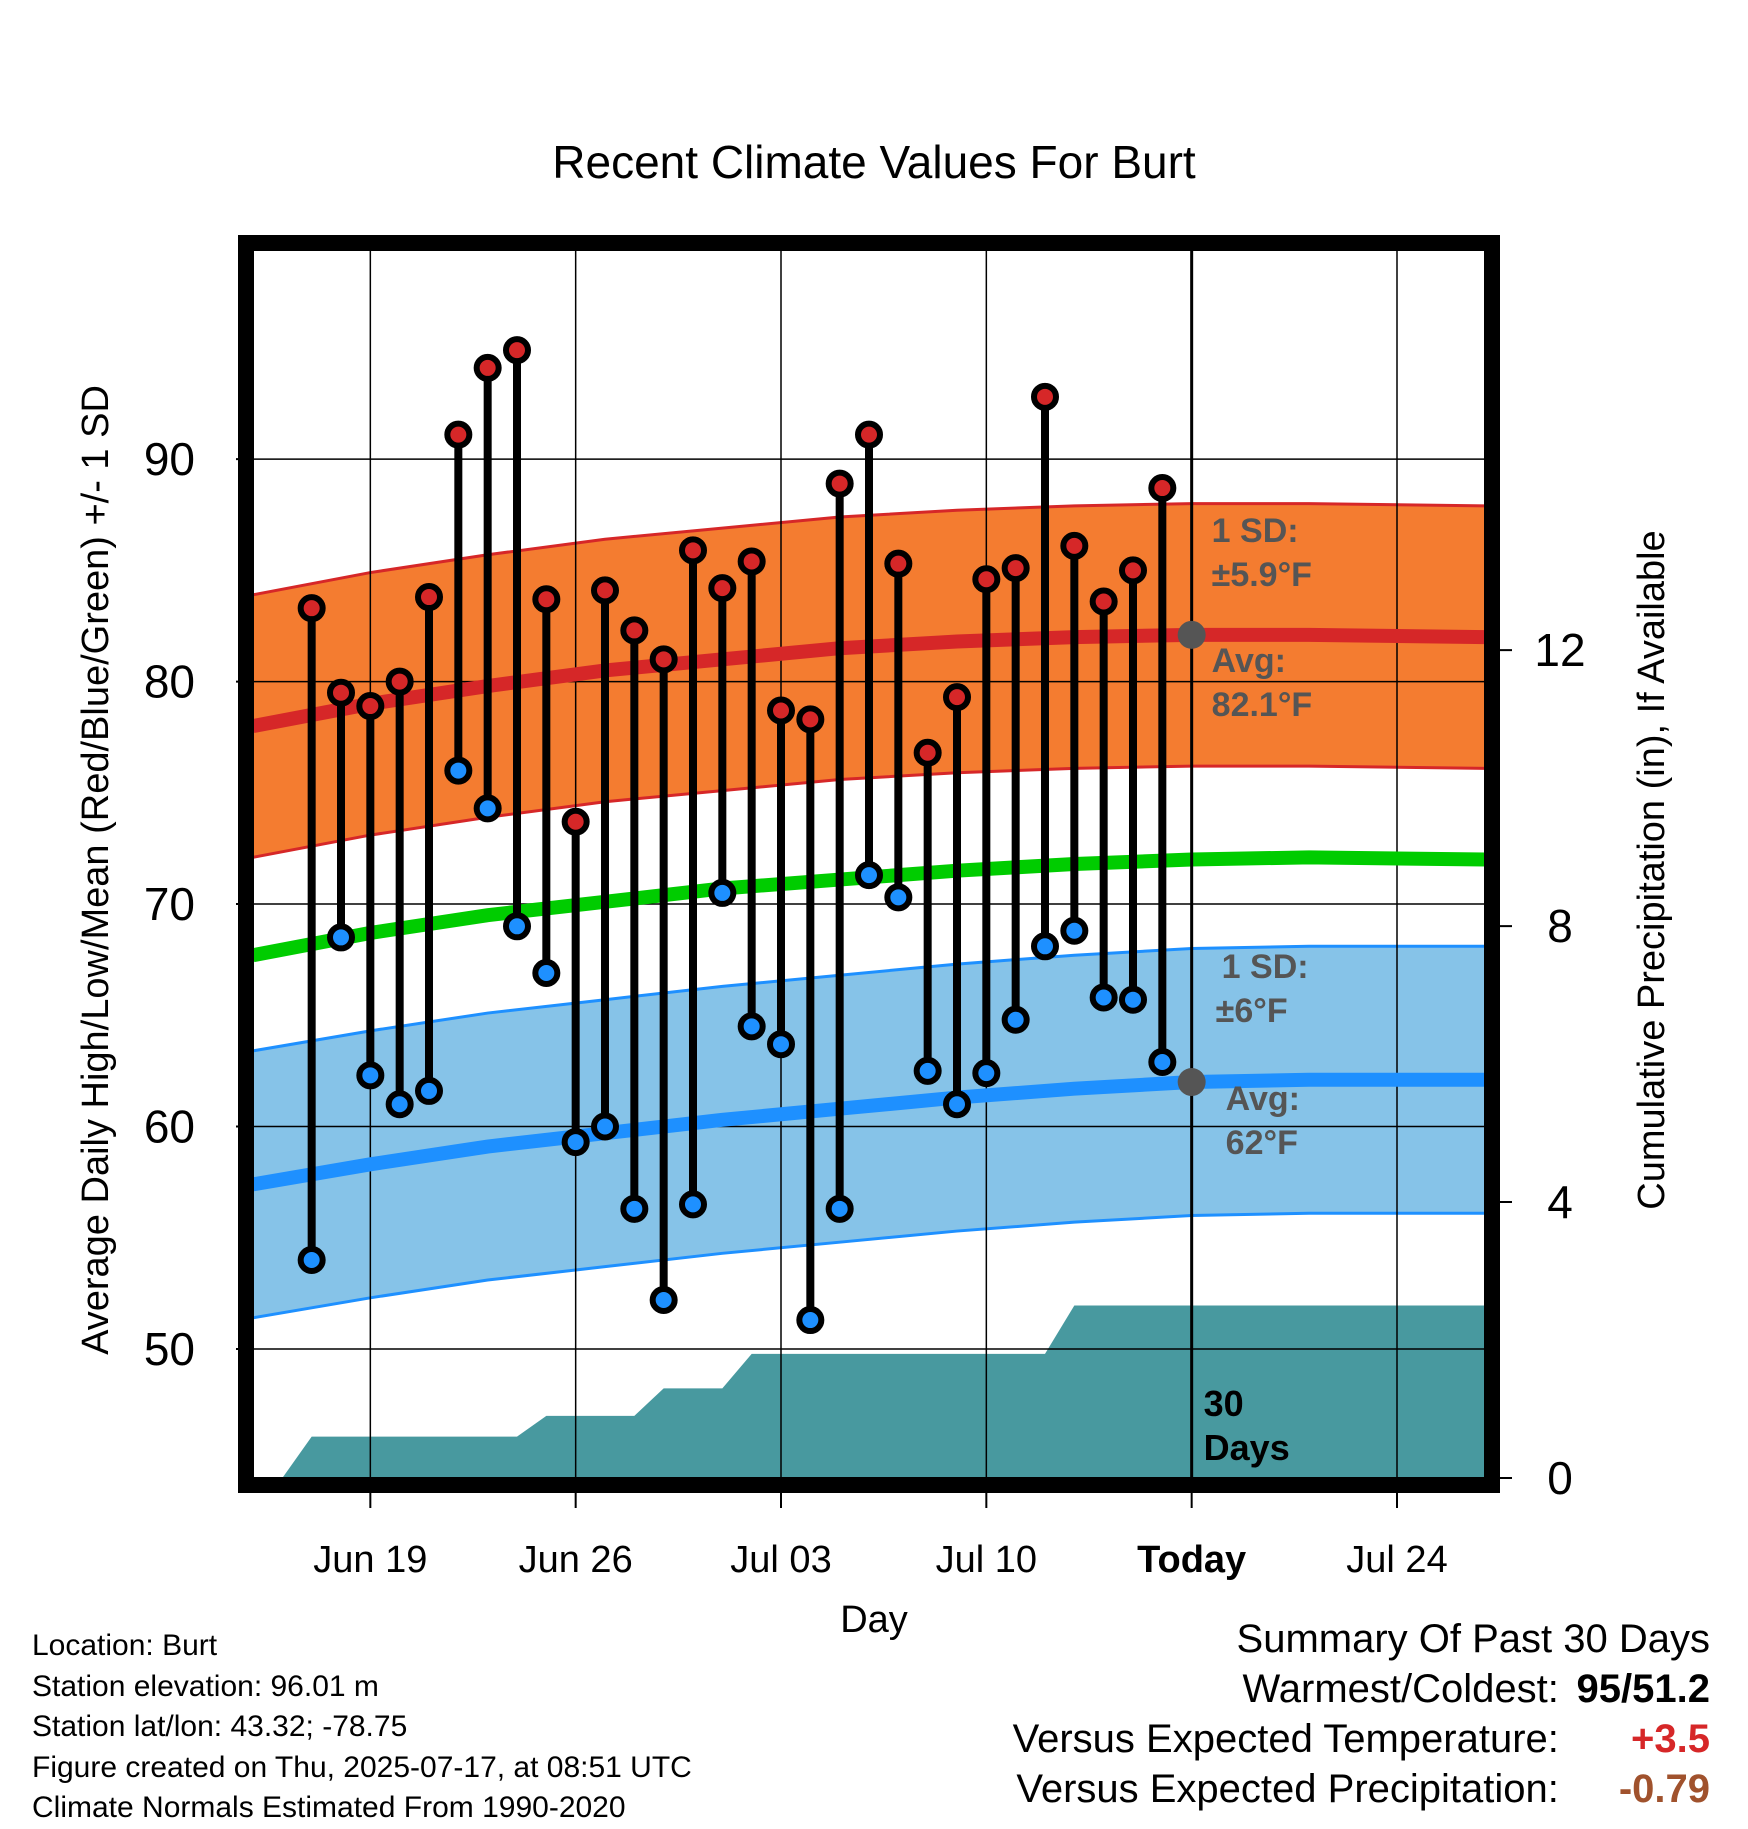 The height and width of the screenshot is (1829, 1748). I want to click on summary-warmest-high: 95, so click(1599, 1689).